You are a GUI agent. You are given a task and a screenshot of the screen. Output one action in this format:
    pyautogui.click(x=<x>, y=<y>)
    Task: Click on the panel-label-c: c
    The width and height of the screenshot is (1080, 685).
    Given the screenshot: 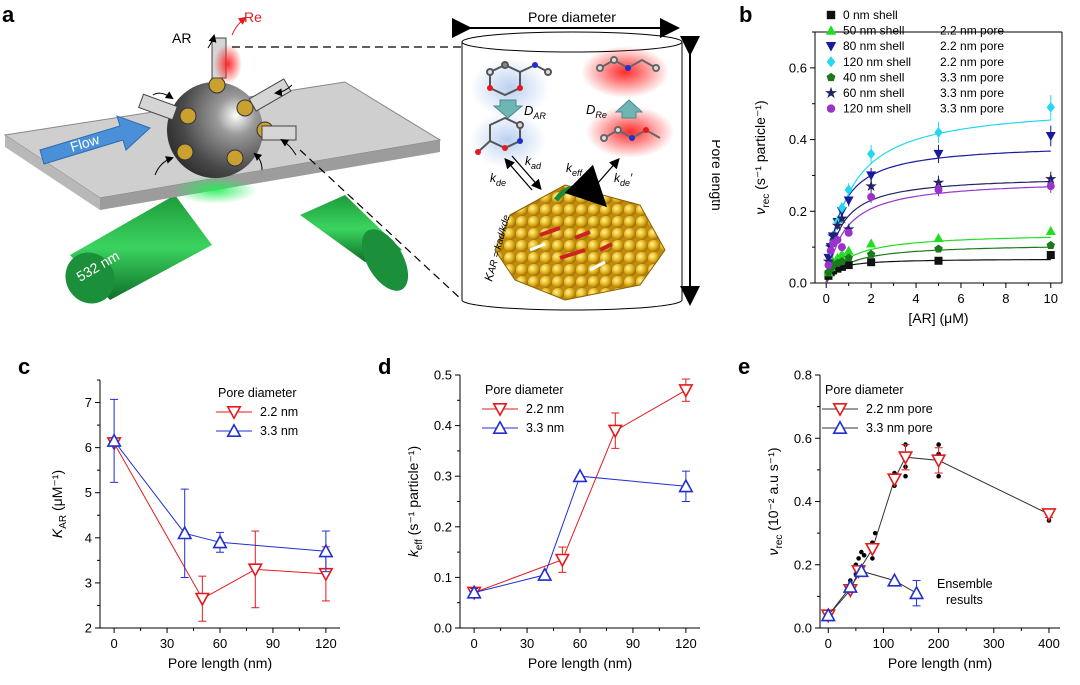 What is the action you would take?
    pyautogui.click(x=24, y=366)
    